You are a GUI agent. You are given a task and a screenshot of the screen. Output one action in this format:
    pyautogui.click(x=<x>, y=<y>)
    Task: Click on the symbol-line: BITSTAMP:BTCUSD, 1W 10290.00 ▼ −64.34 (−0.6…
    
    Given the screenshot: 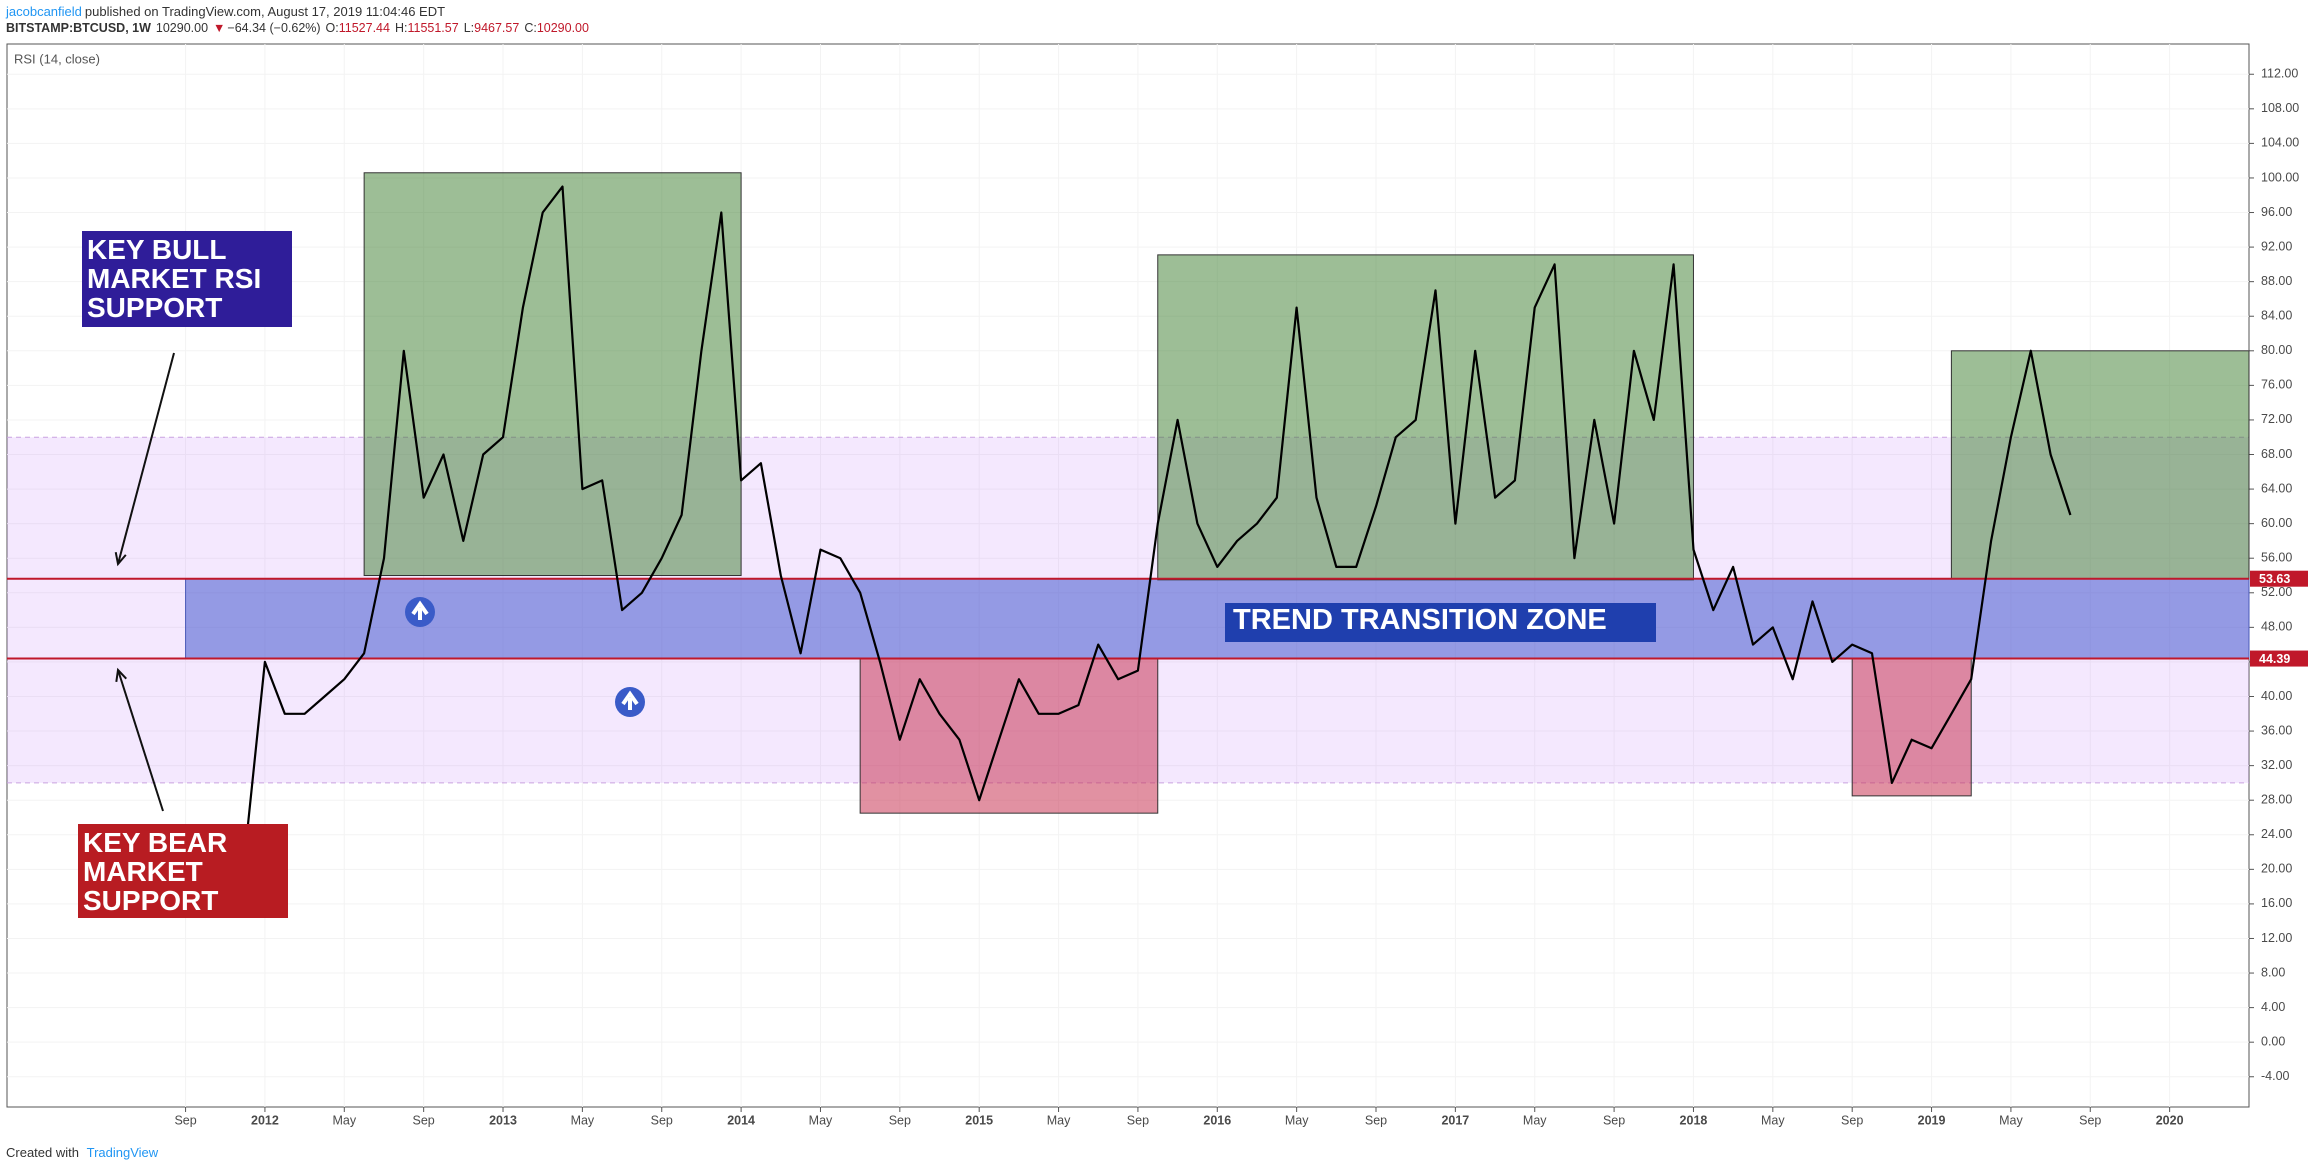 What is the action you would take?
    pyautogui.click(x=302, y=28)
    